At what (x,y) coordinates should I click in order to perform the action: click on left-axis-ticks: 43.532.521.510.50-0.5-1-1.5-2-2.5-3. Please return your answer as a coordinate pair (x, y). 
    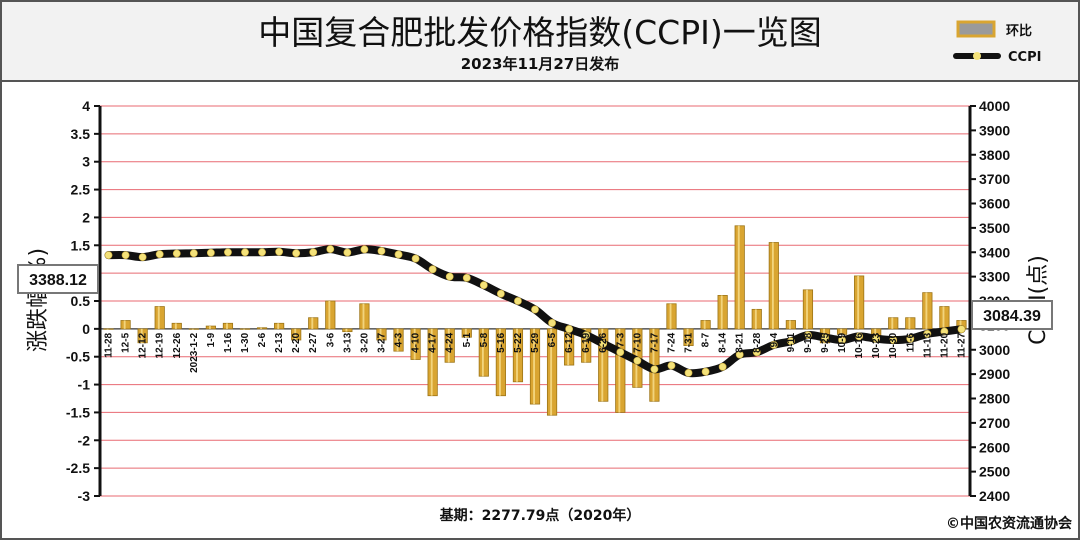
    Looking at the image, I should click on (83, 301).